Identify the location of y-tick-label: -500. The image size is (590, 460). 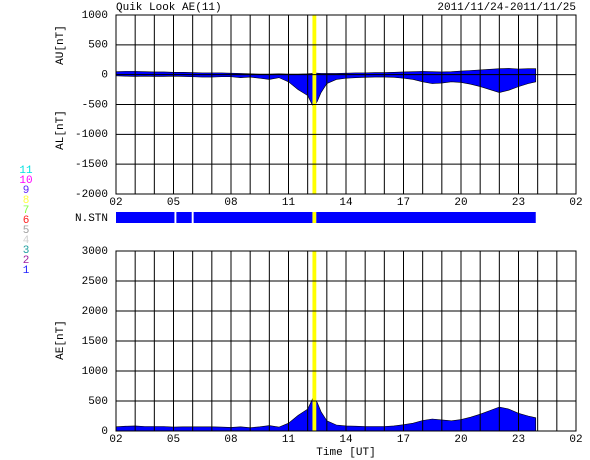
(95, 105).